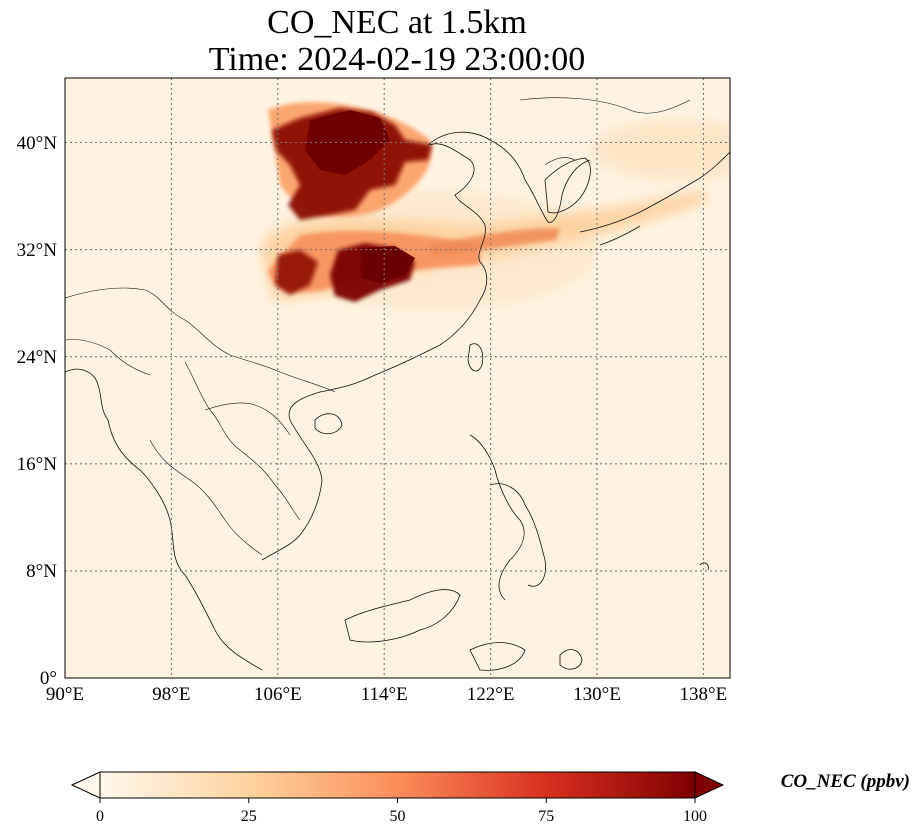 This screenshot has width=920, height=836. What do you see at coordinates (397, 785) in the screenshot?
I see `colorbar-bar` at bounding box center [397, 785].